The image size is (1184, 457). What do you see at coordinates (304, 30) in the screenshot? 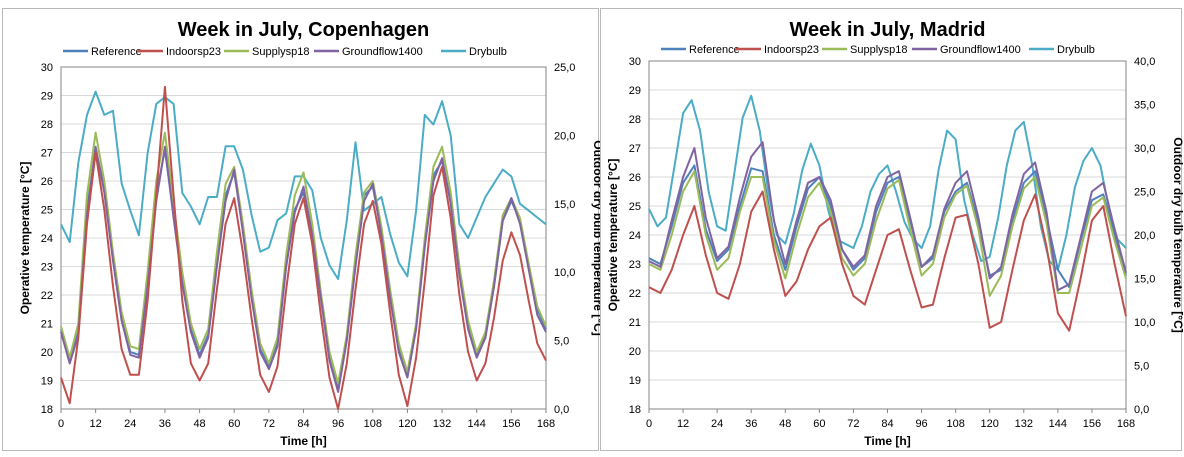
I see `chart-title: Week in July, Copenhagen` at bounding box center [304, 30].